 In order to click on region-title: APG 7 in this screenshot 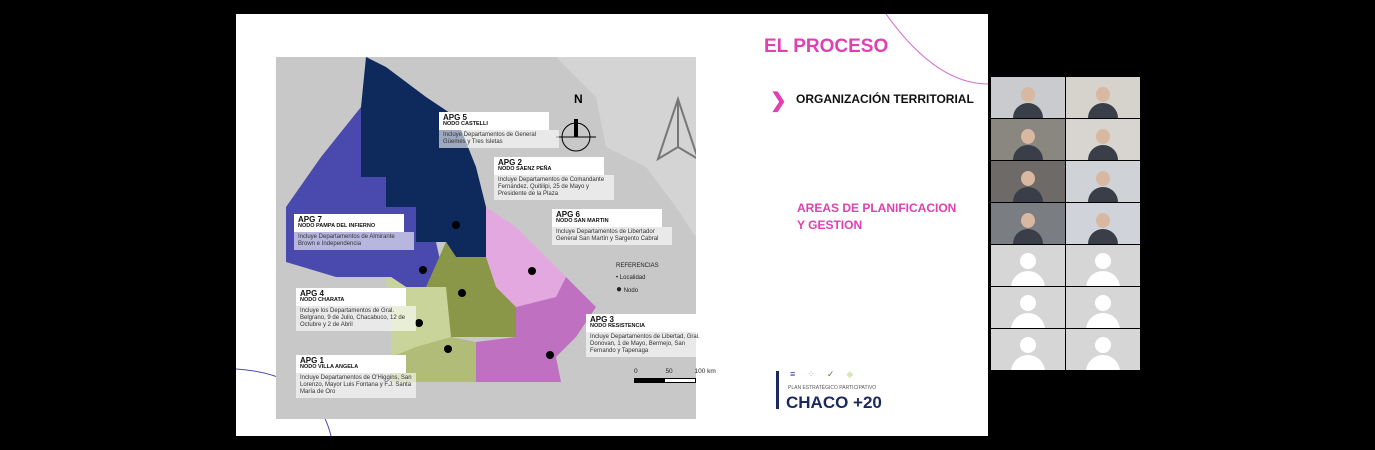, I will do `click(310, 219)`.